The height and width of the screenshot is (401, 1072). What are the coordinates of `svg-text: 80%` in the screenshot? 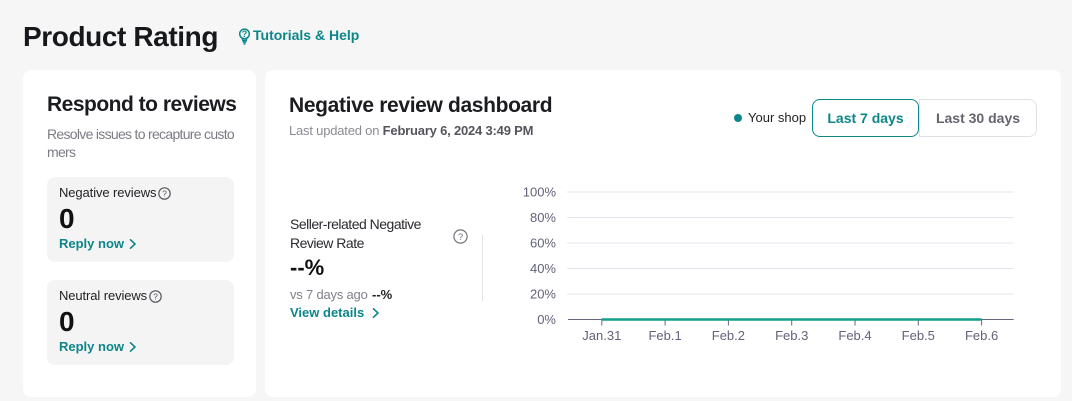 It's located at (543, 217).